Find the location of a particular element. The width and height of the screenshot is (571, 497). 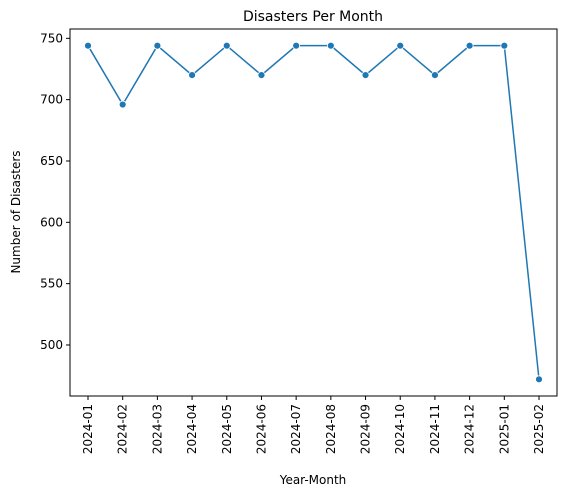

y-axis: 500 550 600 650 700 750 is located at coordinates (55, 191).